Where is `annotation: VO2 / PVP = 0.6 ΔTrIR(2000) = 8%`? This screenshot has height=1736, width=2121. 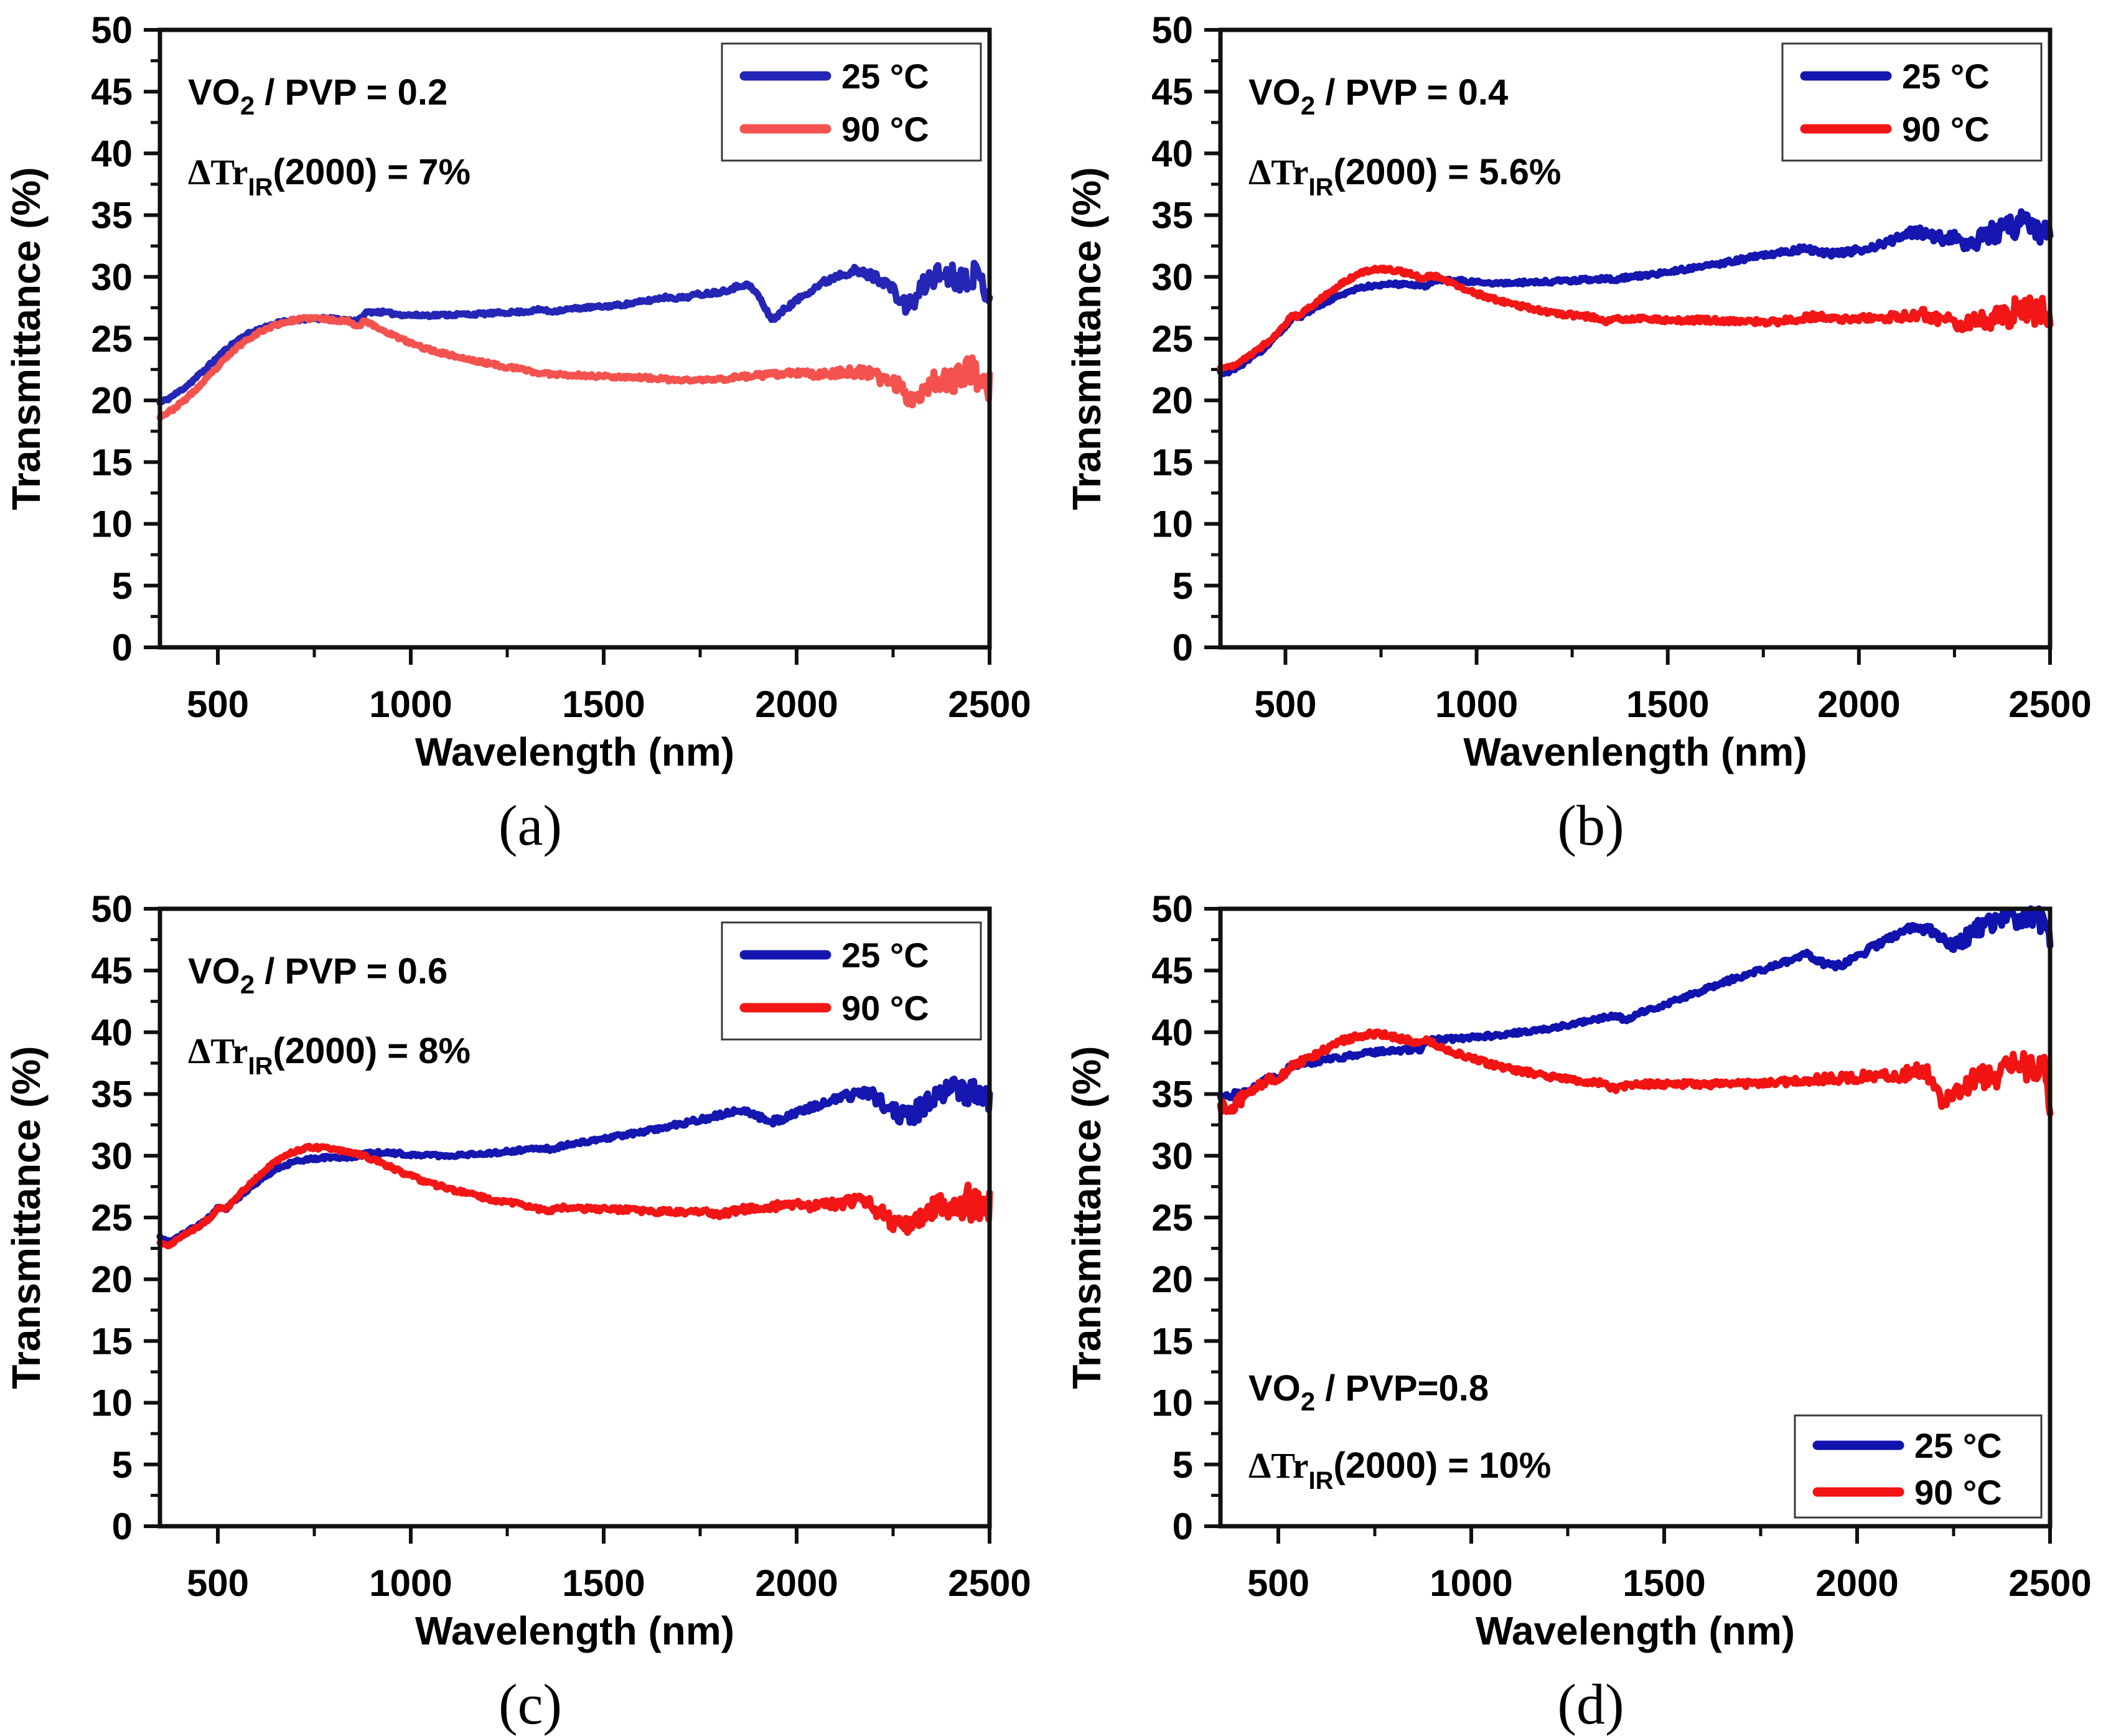 annotation: VO2 / PVP = 0.6 ΔTrIR(2000) = 8% is located at coordinates (329, 1016).